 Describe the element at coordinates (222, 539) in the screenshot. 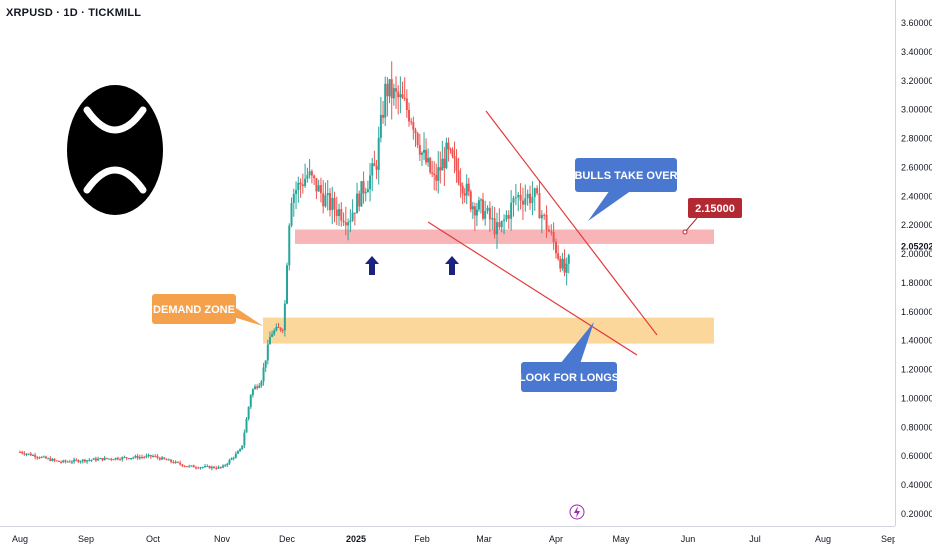

I see `time-tick-label: Nov` at that location.